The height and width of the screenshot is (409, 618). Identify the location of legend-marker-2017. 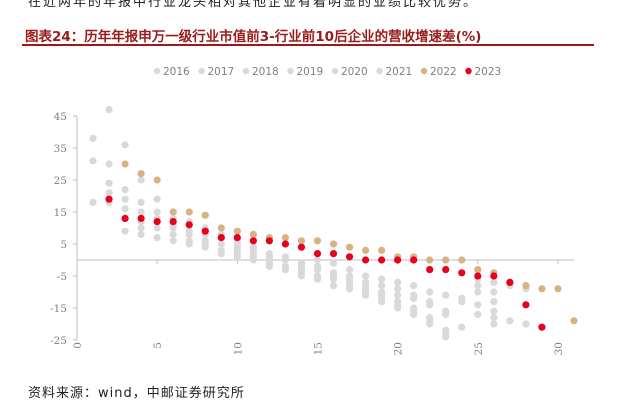
(201, 71).